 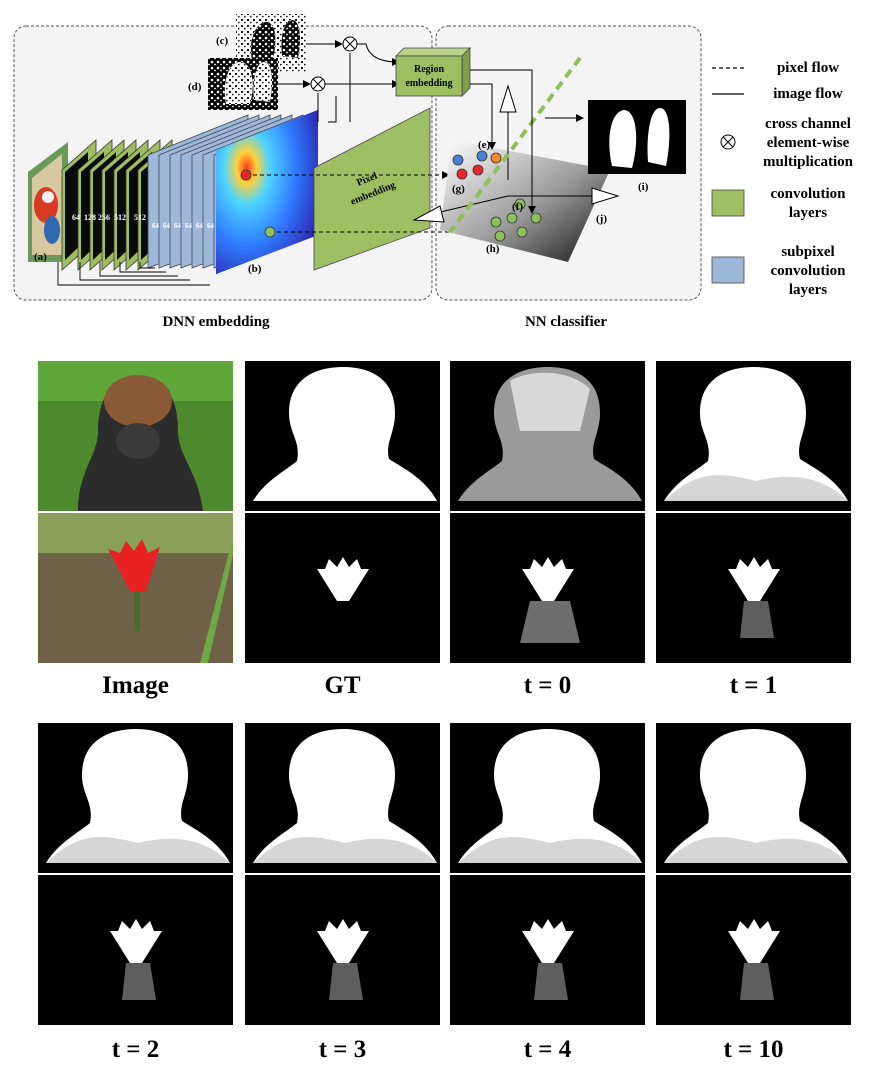 I want to click on label-g: (g), so click(x=458, y=189).